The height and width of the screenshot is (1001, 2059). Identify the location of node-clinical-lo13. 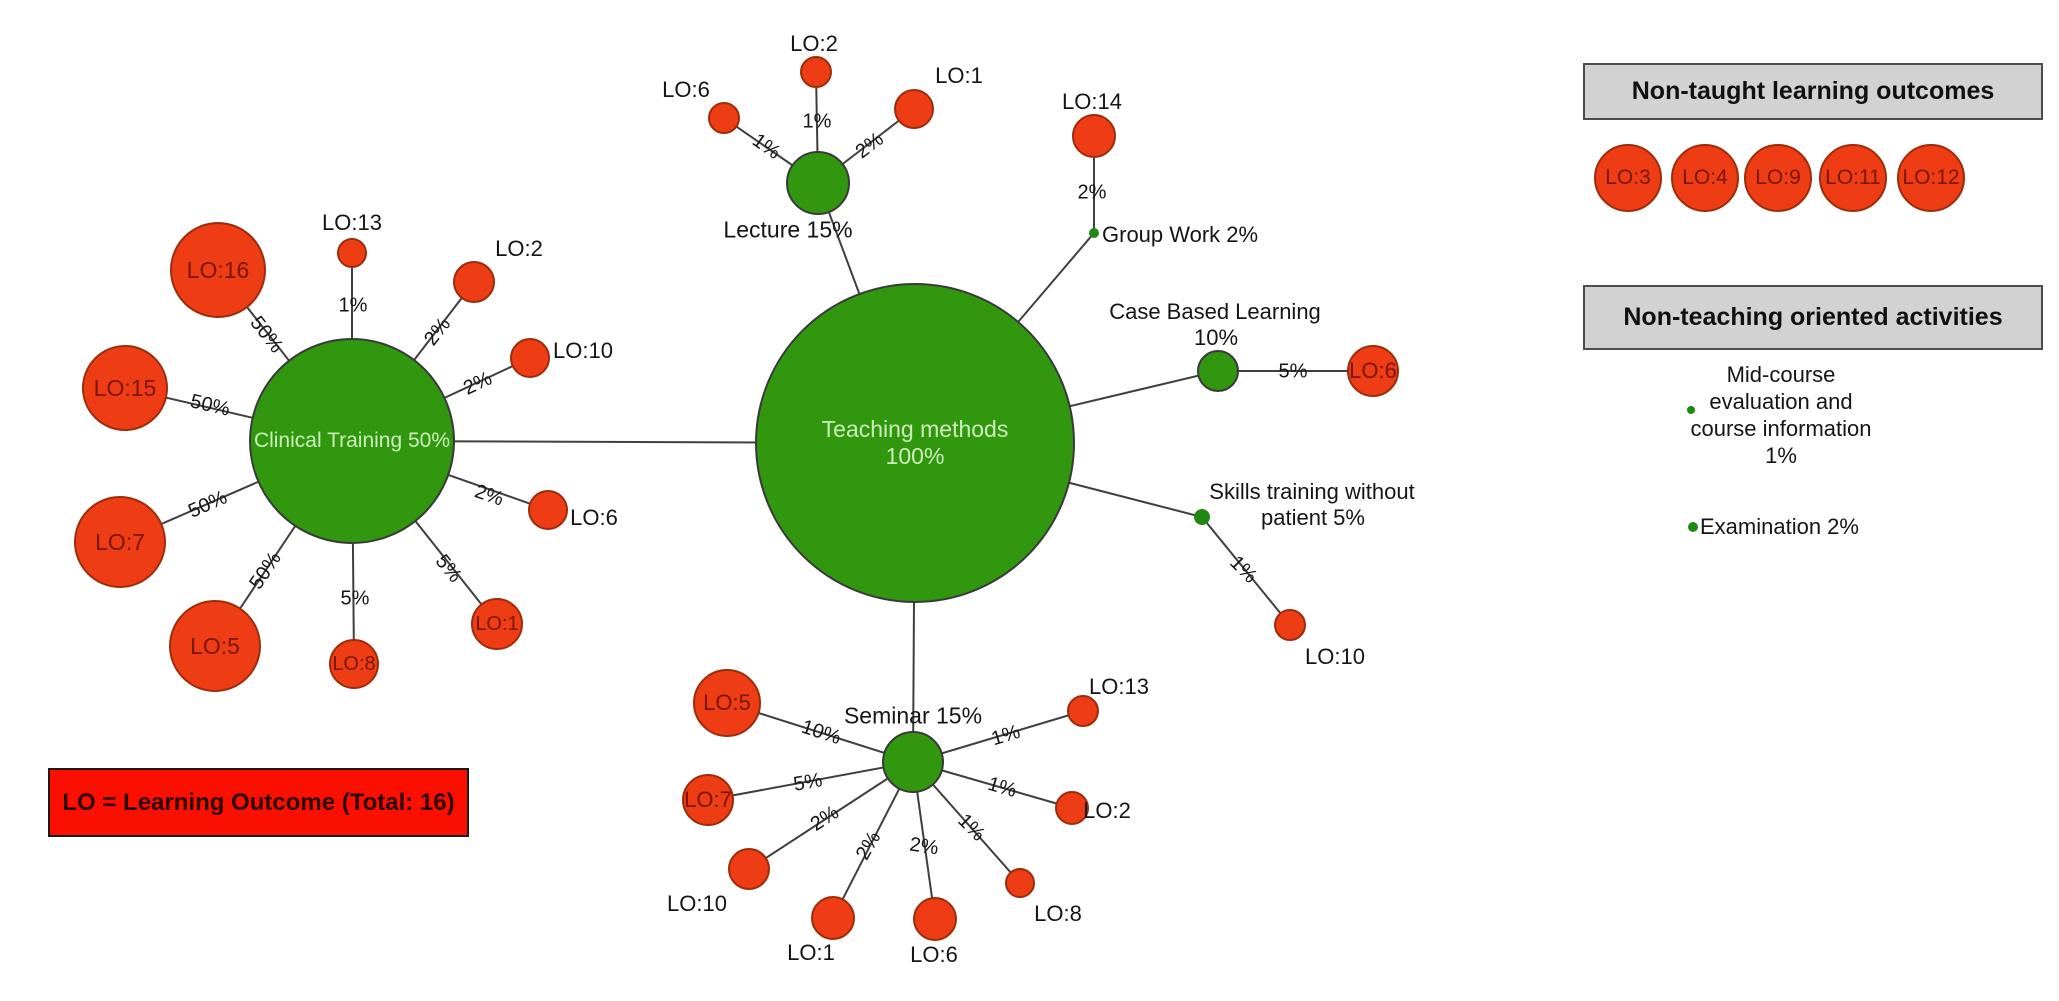
(352, 253).